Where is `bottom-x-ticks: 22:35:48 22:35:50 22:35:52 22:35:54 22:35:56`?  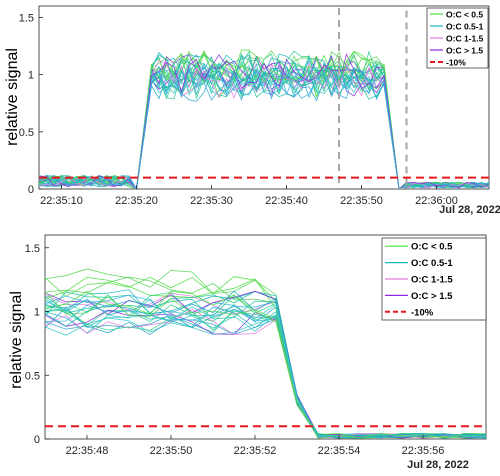 bottom-x-ticks: 22:35:48 22:35:50 22:35:52 22:35:54 22:35:56 is located at coordinates (255, 446).